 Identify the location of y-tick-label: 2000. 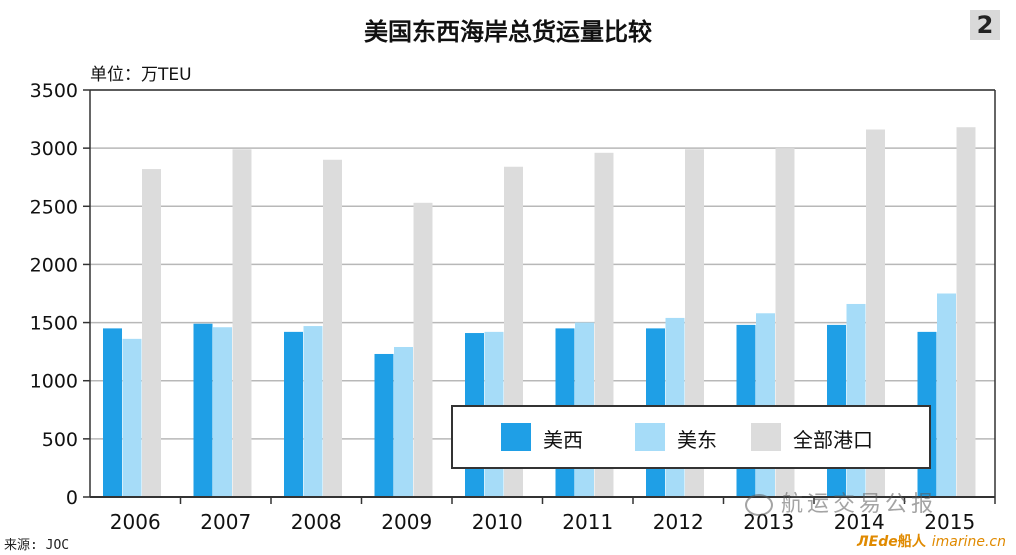
(54, 265).